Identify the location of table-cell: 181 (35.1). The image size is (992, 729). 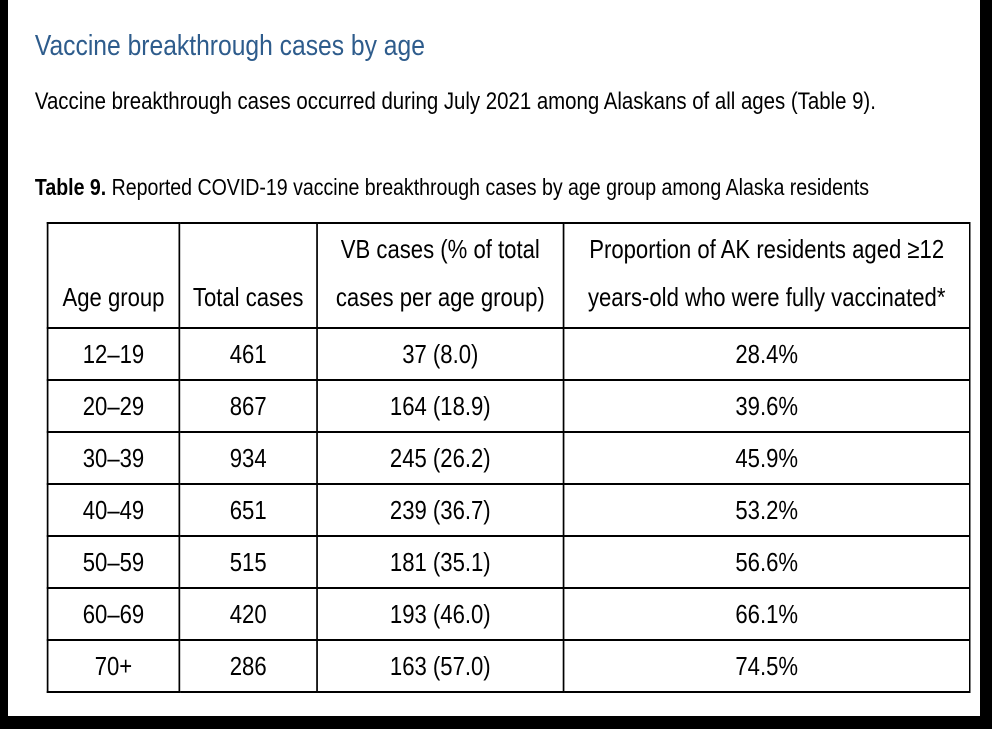
(440, 562).